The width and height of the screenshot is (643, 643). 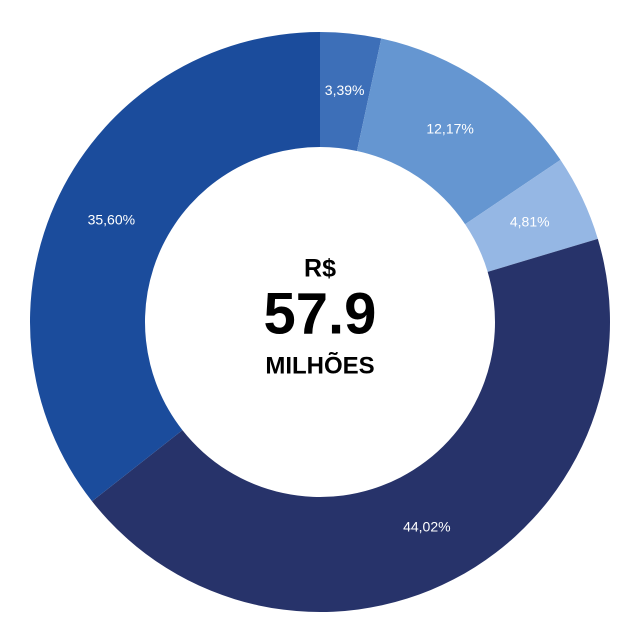 What do you see at coordinates (530, 221) in the screenshot?
I see `data-label: 4,81%` at bounding box center [530, 221].